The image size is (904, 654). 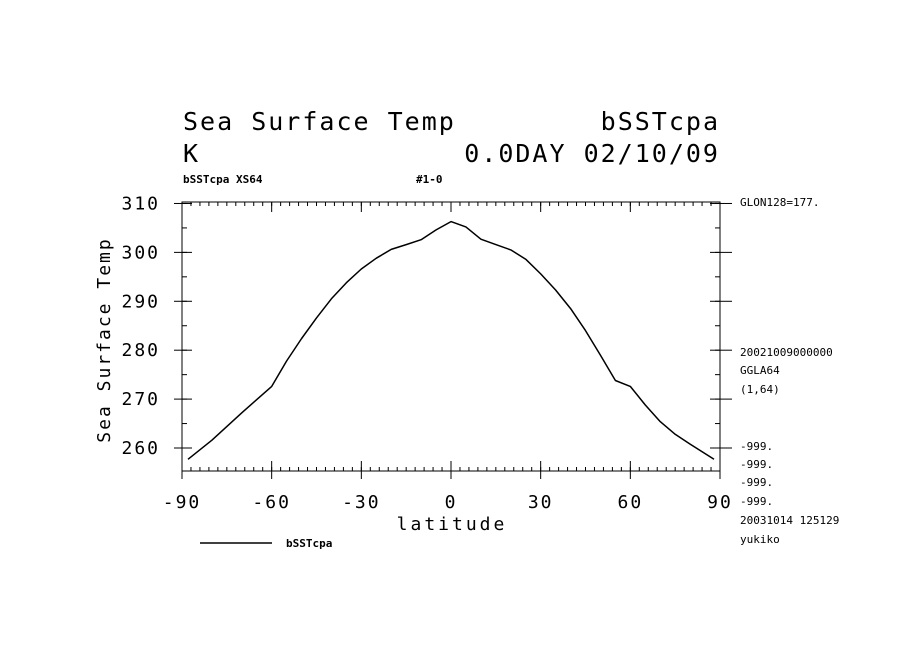 I want to click on y-tick-label: 300, so click(x=140, y=252).